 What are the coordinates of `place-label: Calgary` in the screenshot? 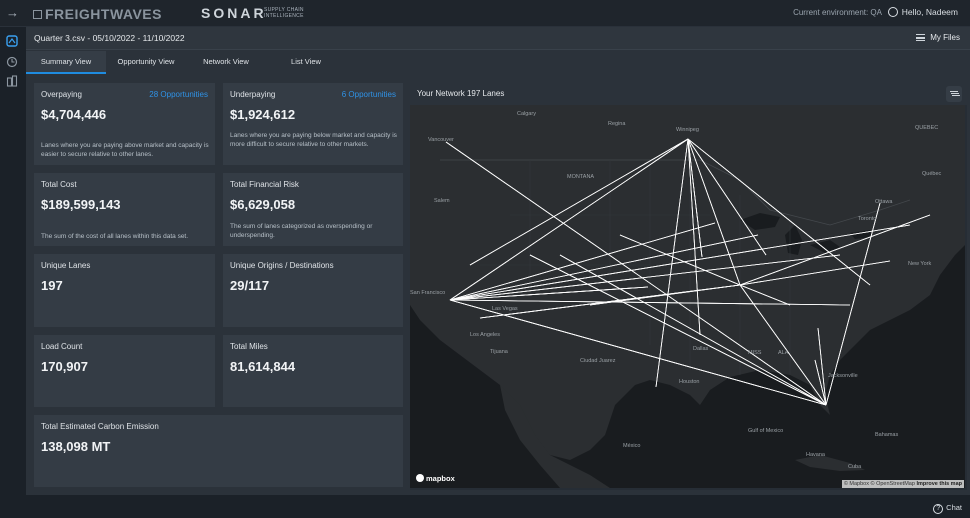 It's located at (526, 114).